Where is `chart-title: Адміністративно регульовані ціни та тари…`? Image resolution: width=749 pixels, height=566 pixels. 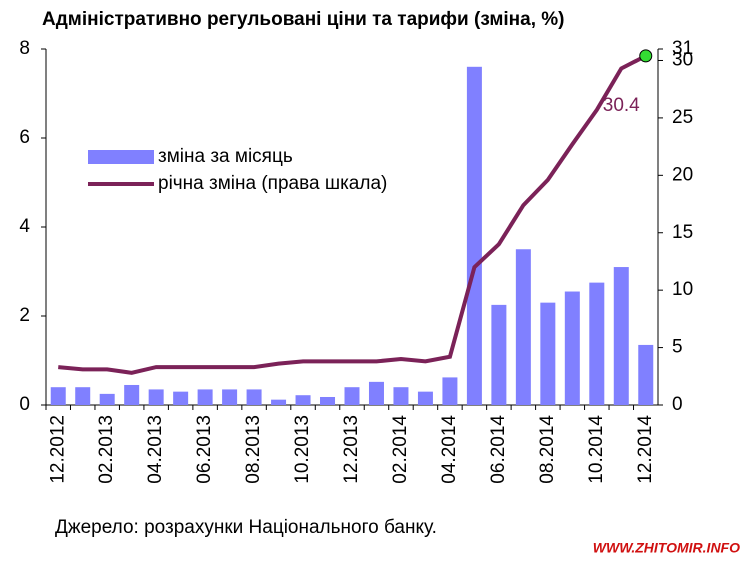
chart-title: Адміністративно регульовані ціни та тари… is located at coordinates (303, 19).